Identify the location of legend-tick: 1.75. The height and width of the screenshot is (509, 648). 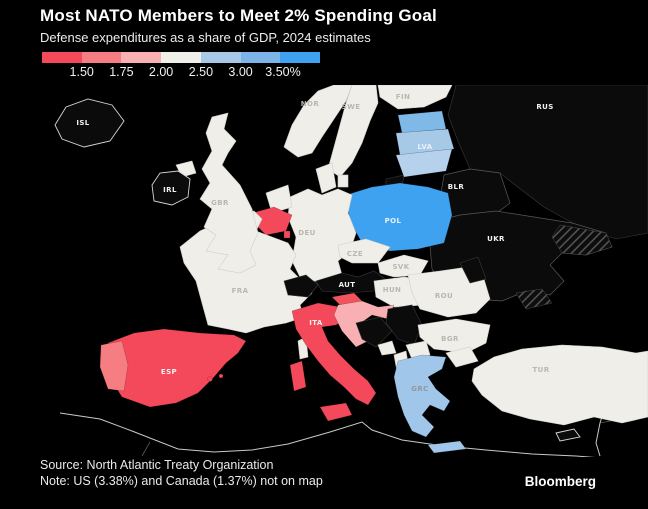
(121, 72).